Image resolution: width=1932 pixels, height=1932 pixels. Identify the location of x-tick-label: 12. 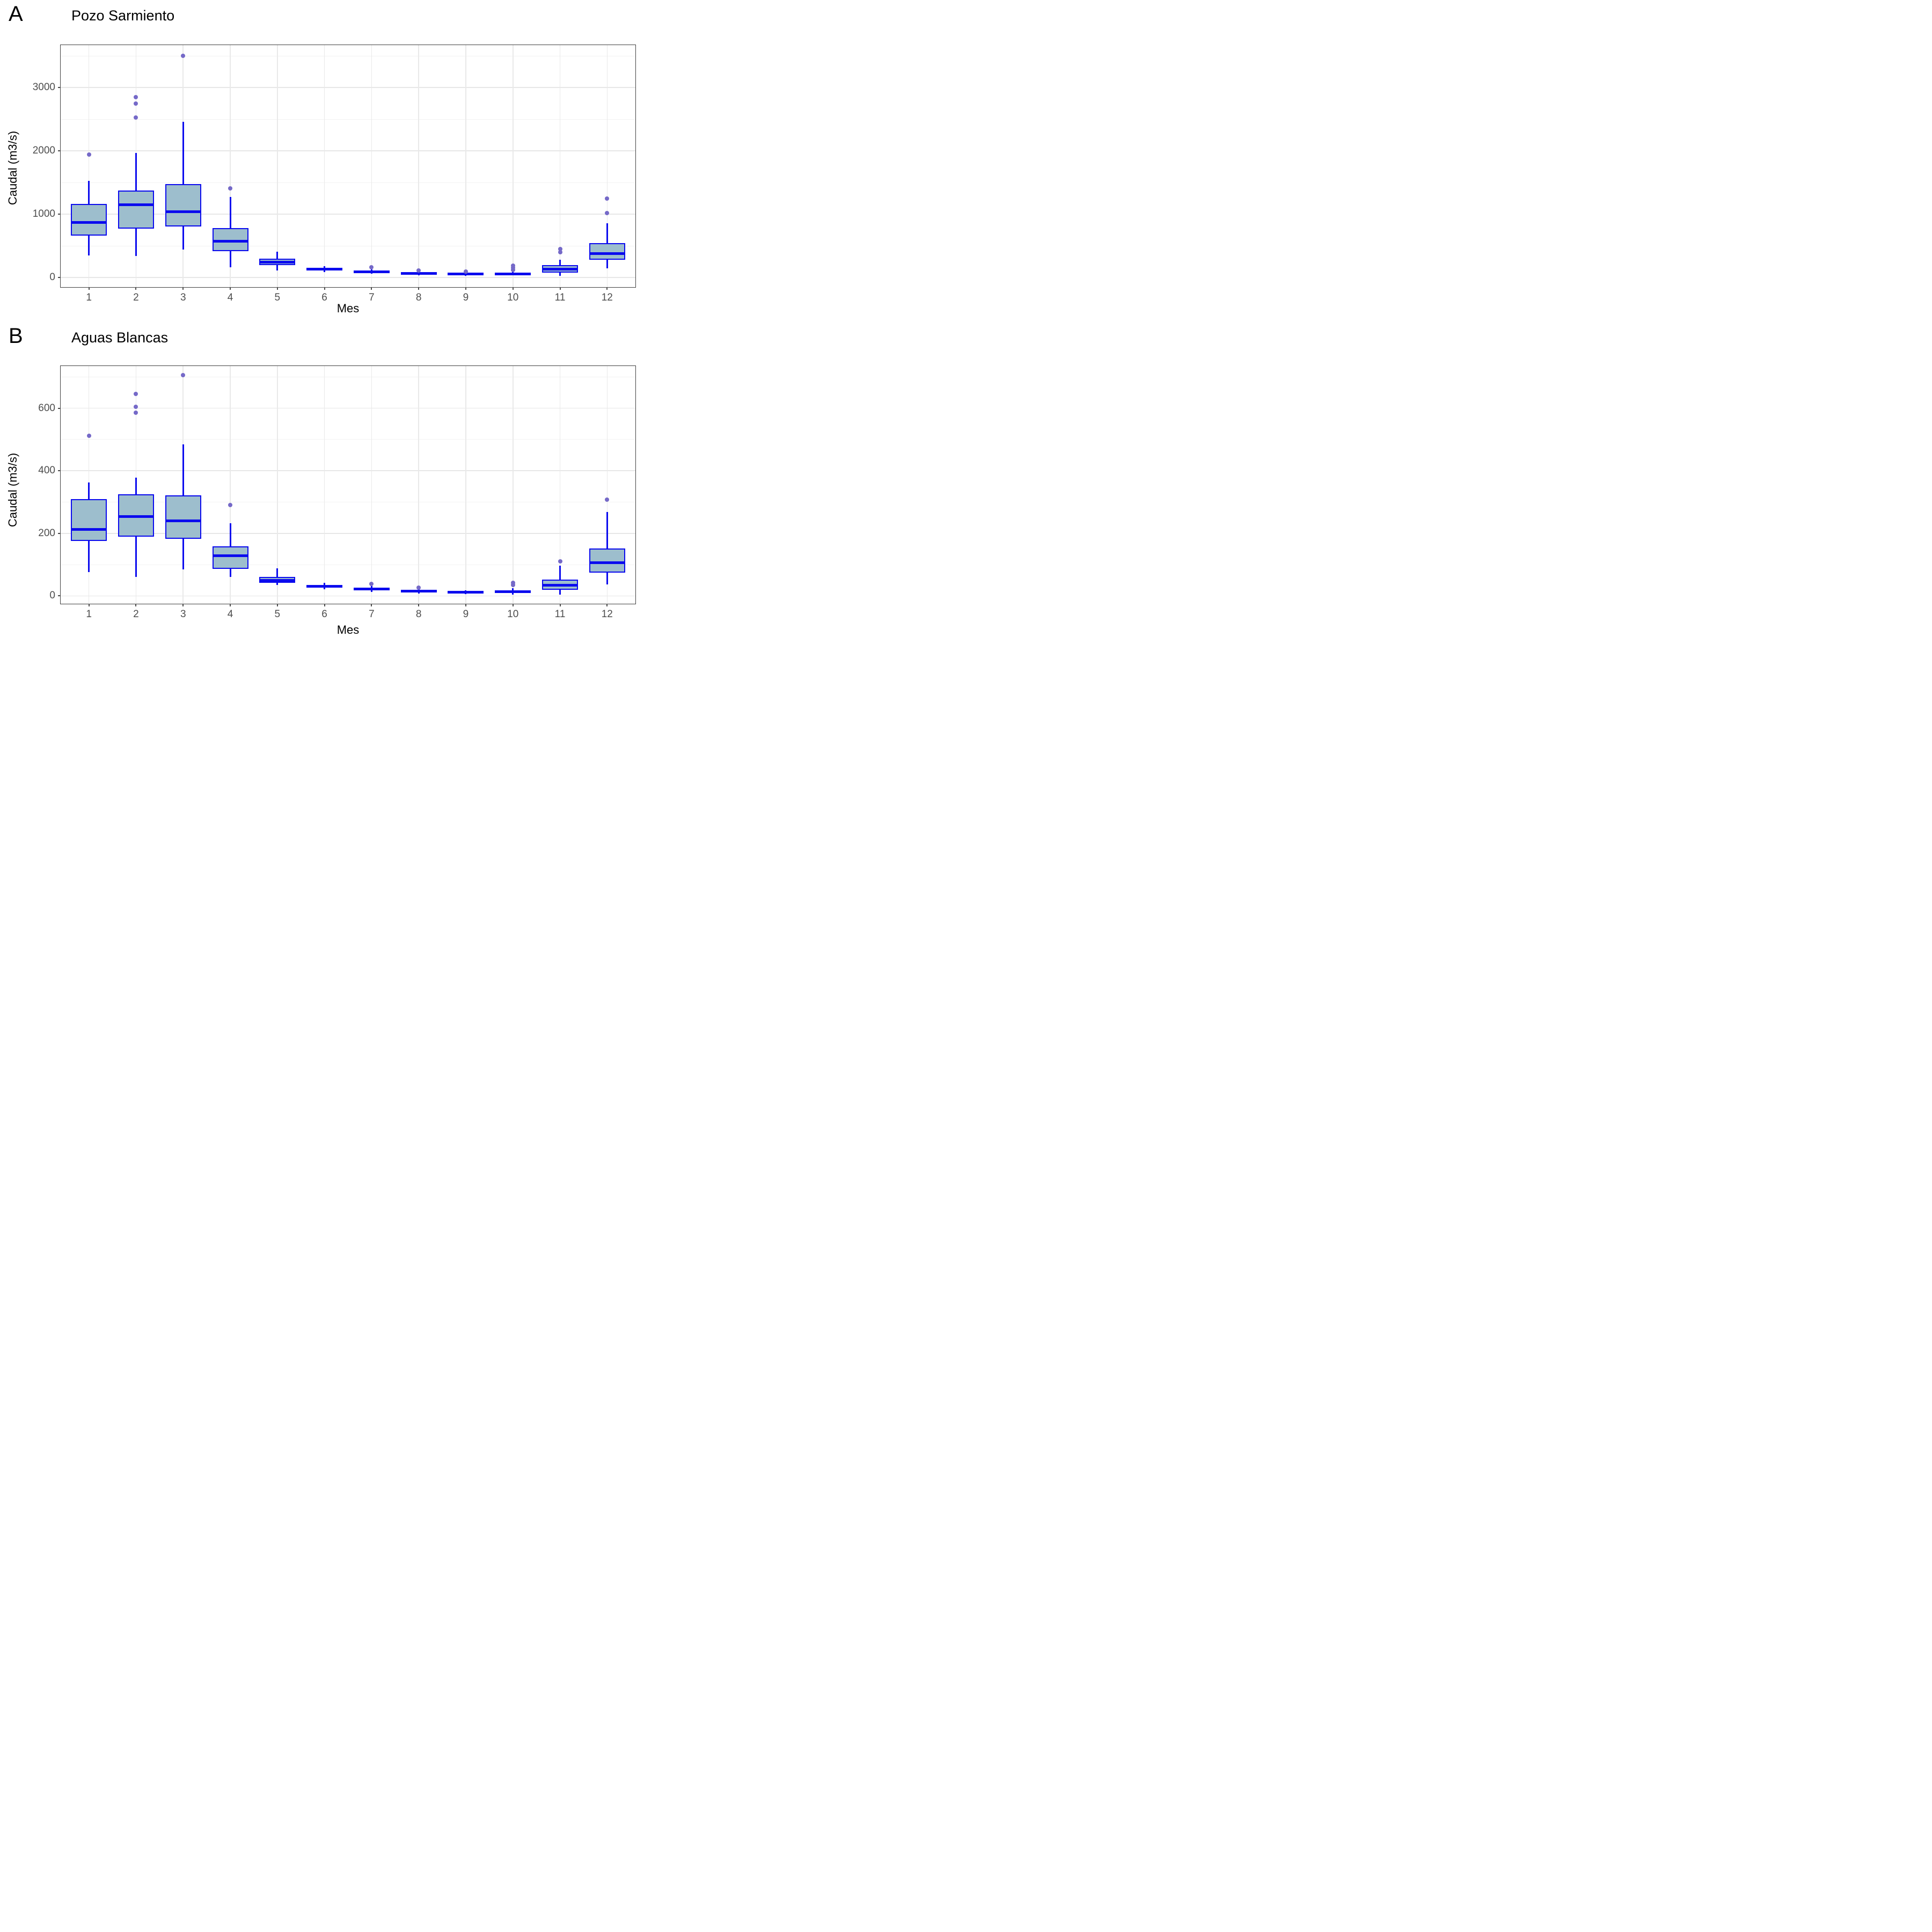
(607, 614).